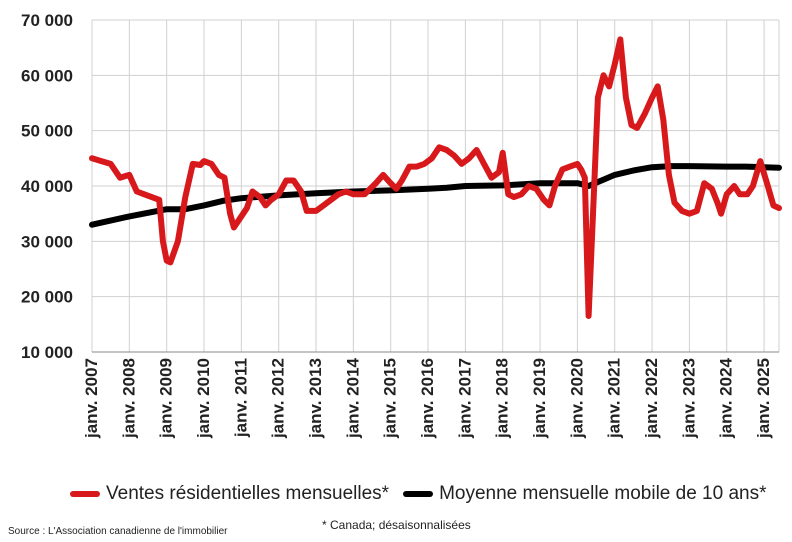 The width and height of the screenshot is (792, 542). What do you see at coordinates (47, 20) in the screenshot?
I see `y-tick-label: 70 000` at bounding box center [47, 20].